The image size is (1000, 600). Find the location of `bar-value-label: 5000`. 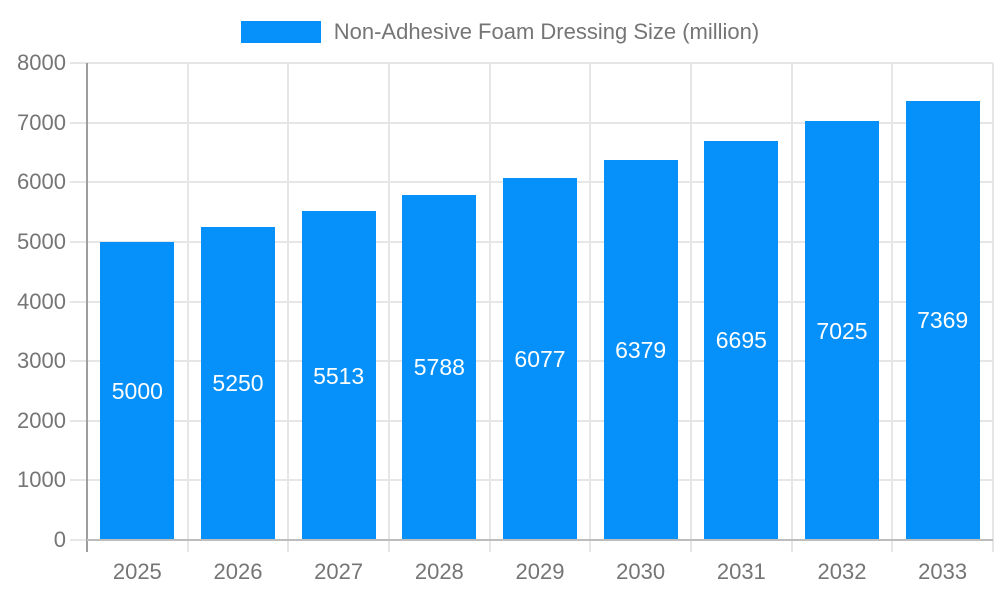

bar-value-label: 5000 is located at coordinates (137, 390).